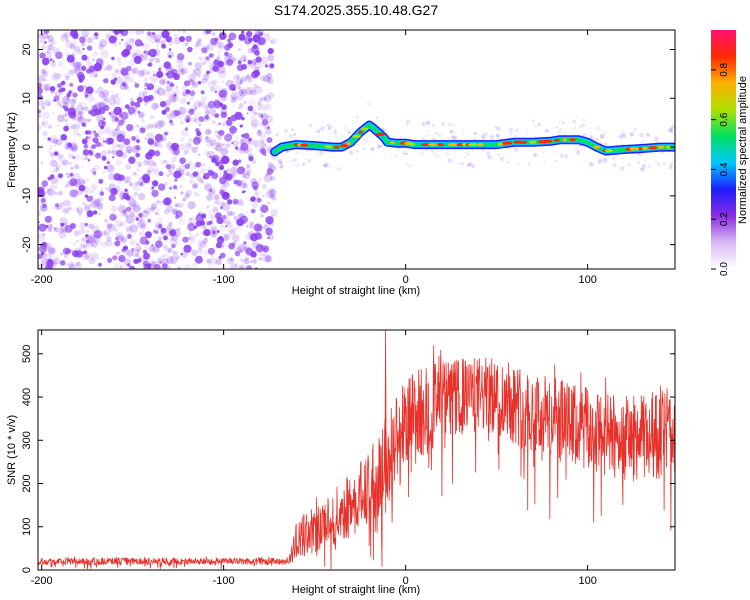 The image size is (750, 600). What do you see at coordinates (724, 119) in the screenshot?
I see `colorbar-tick-label: 0.6` at bounding box center [724, 119].